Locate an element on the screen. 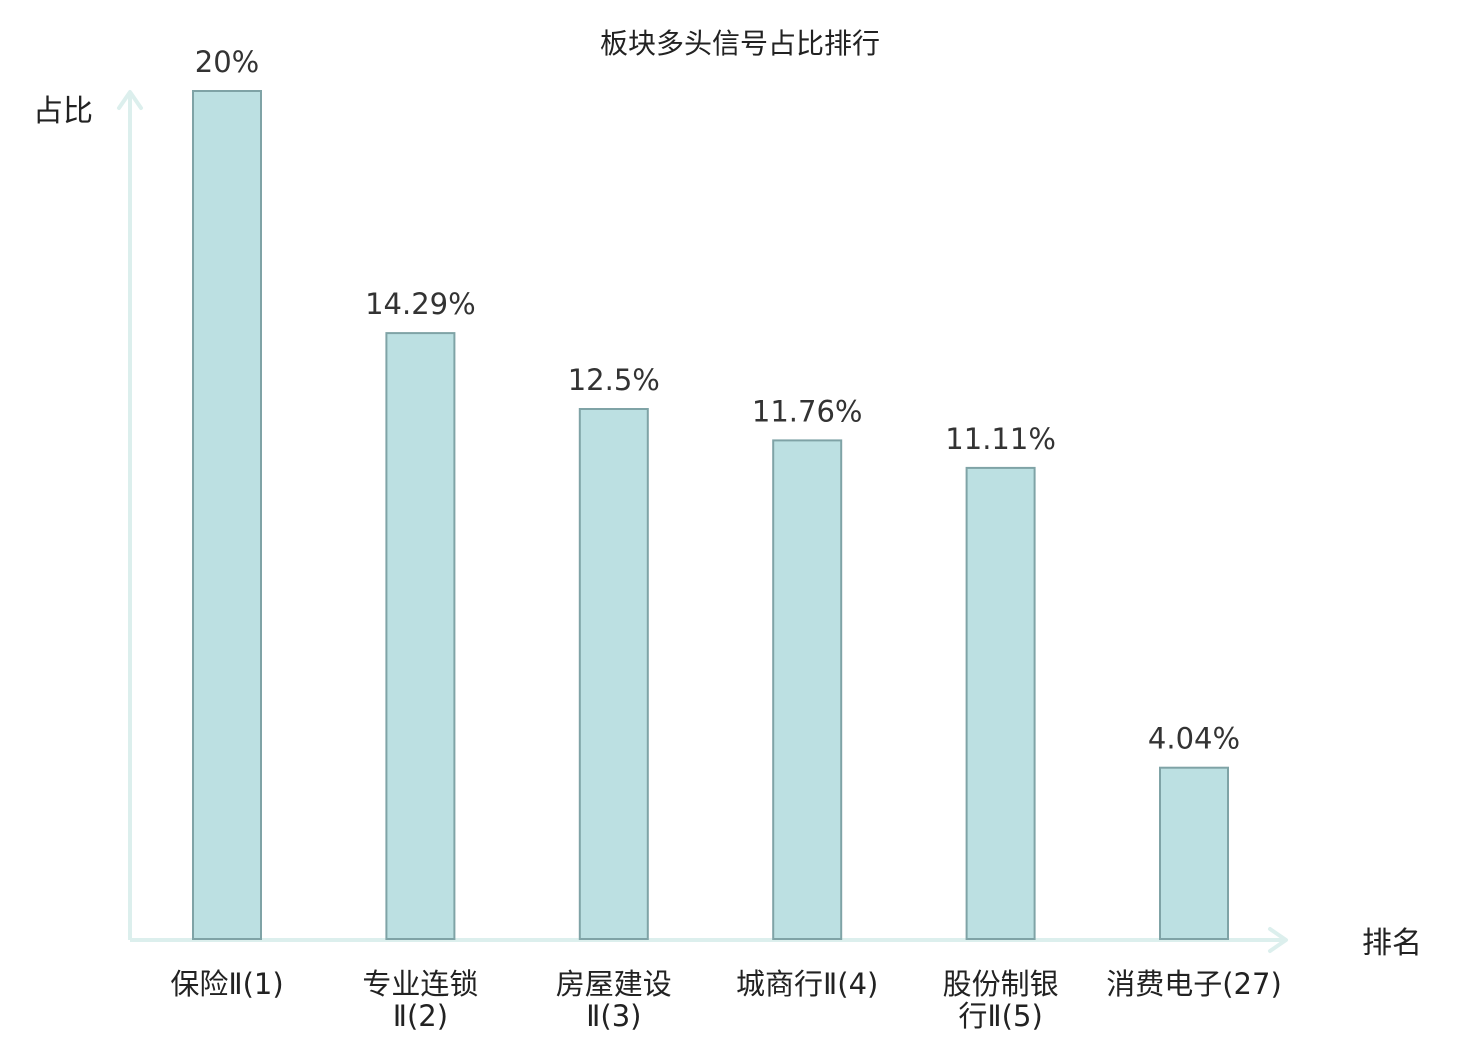 This screenshot has height=1040, width=1480. tick-label: 城商行Ⅱ(4) is located at coordinates (807, 984).